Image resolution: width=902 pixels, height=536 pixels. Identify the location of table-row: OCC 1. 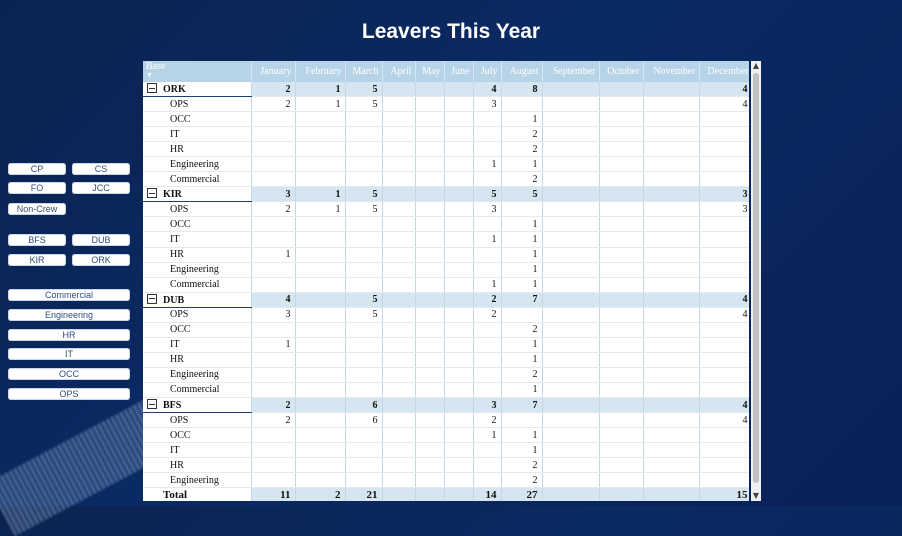
(446, 224).